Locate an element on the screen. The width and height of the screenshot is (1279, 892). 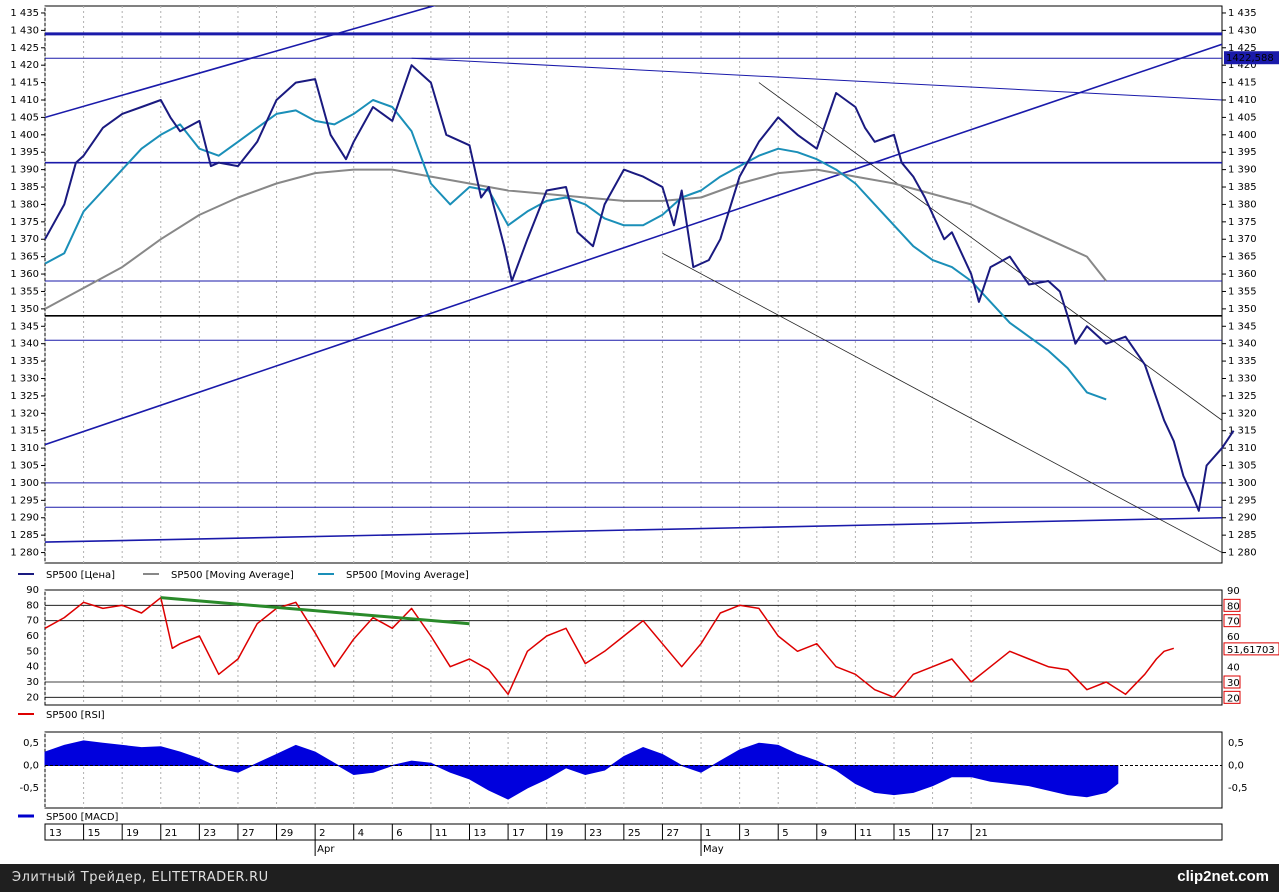
price-ytick-label-right: 1 410 is located at coordinates (1242, 100).